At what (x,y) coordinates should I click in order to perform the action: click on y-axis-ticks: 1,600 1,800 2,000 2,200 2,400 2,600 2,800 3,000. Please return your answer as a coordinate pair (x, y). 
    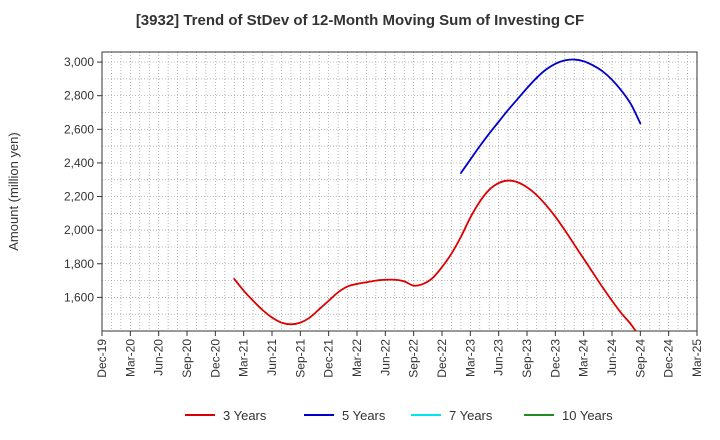
    Looking at the image, I should click on (83, 179).